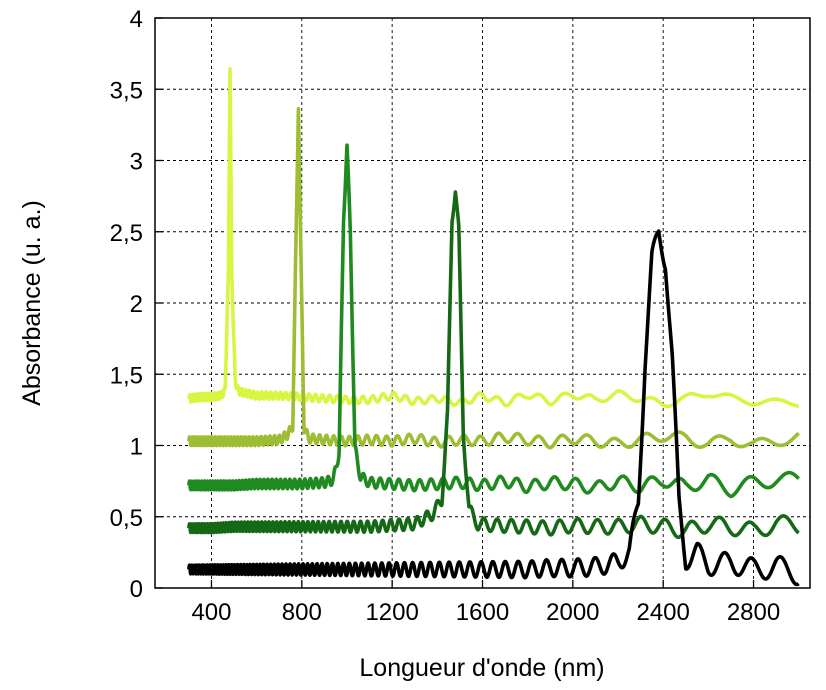 The height and width of the screenshot is (690, 826). What do you see at coordinates (126, 518) in the screenshot?
I see `y-tick-label: 0,5` at bounding box center [126, 518].